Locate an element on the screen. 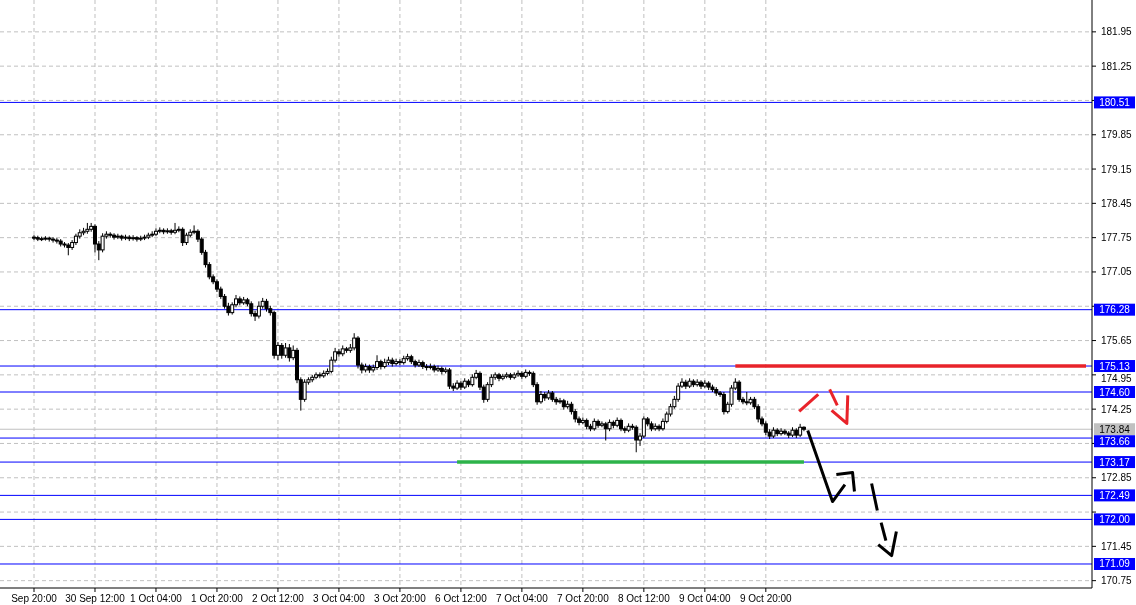 The width and height of the screenshot is (1136, 605). ref-line-label: 175.13 is located at coordinates (1115, 366).